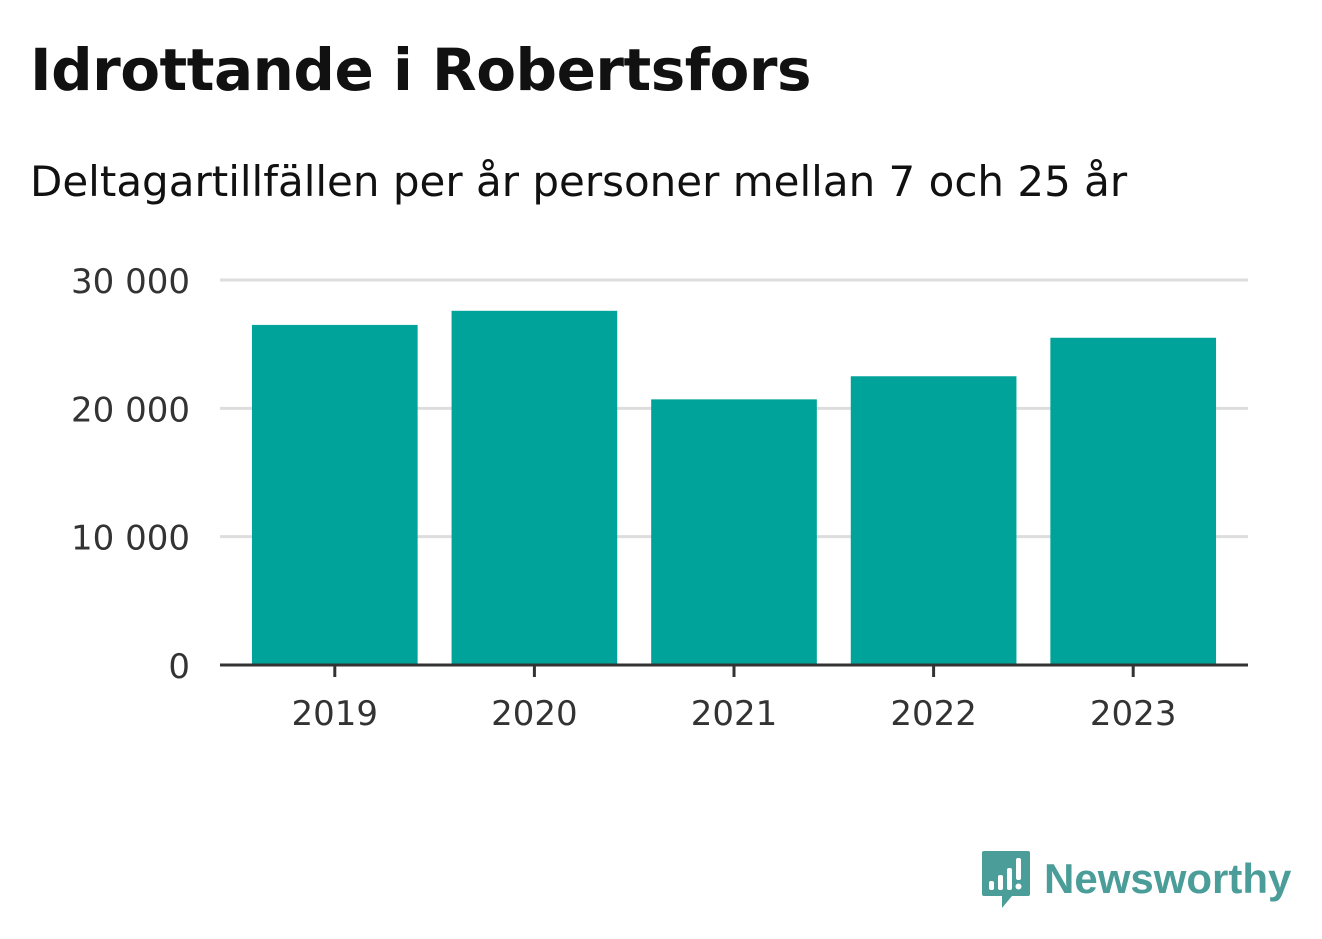  What do you see at coordinates (420, 70) in the screenshot?
I see `chart-title: Idrottande i Robertsfors` at bounding box center [420, 70].